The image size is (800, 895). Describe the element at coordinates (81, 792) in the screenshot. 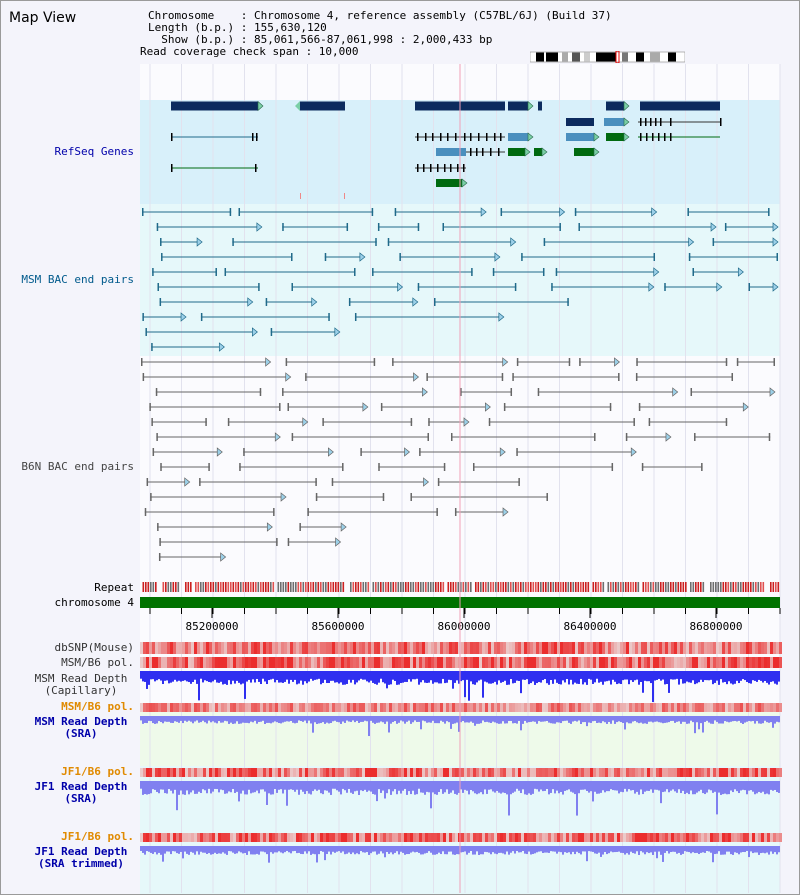

I see `jf1-depth-sra-label: JF1 Read Depth (SRA)` at that location.